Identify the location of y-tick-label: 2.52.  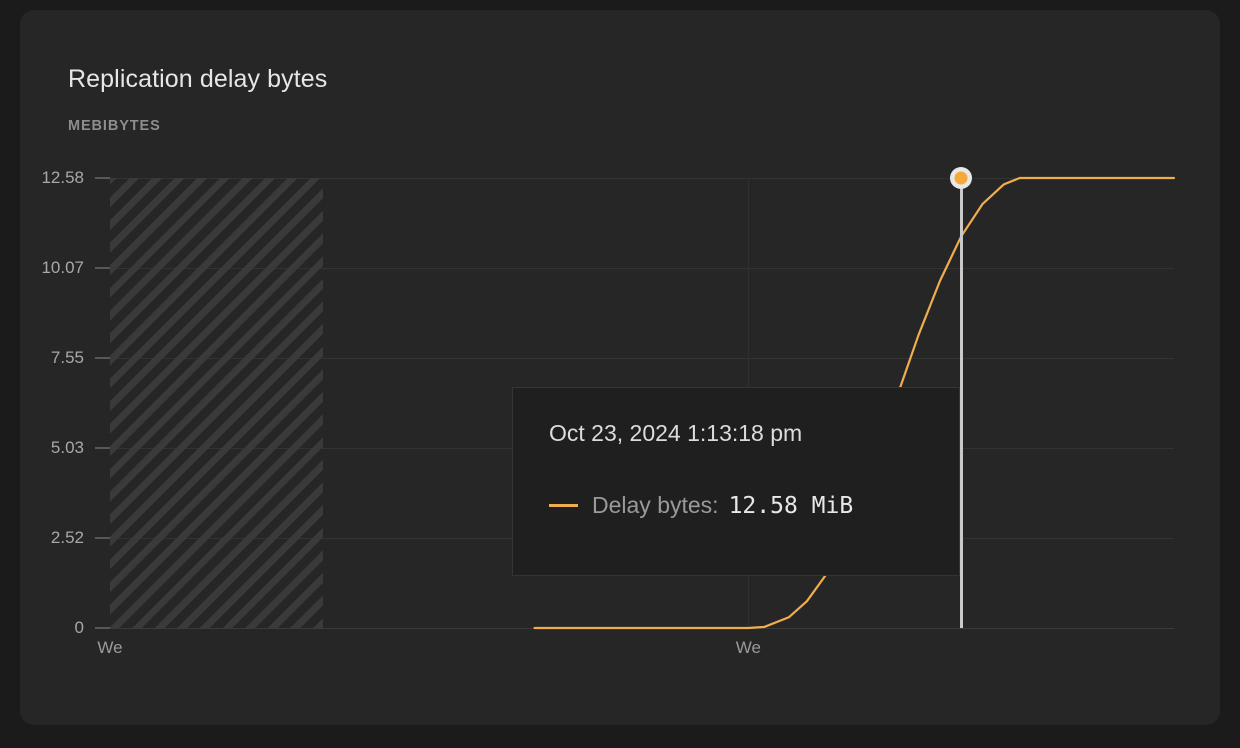
(67, 537).